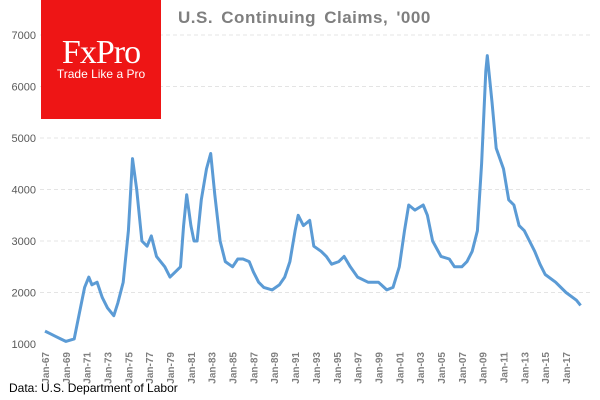  I want to click on x-tick-label: Jan-87, so click(254, 368).